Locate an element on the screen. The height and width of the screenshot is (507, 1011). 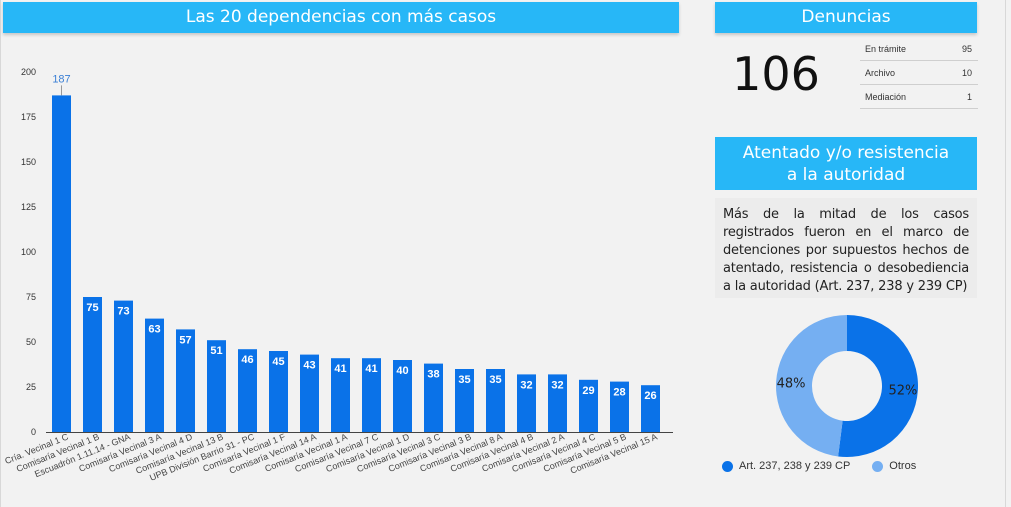
y-tick-label: 0 is located at coordinates (33, 432).